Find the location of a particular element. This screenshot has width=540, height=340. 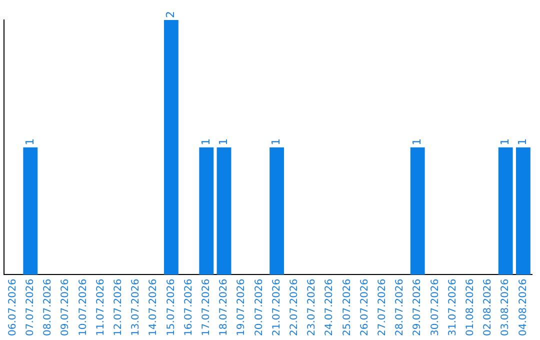

x-tick-label: 26.07.2026 is located at coordinates (364, 307).